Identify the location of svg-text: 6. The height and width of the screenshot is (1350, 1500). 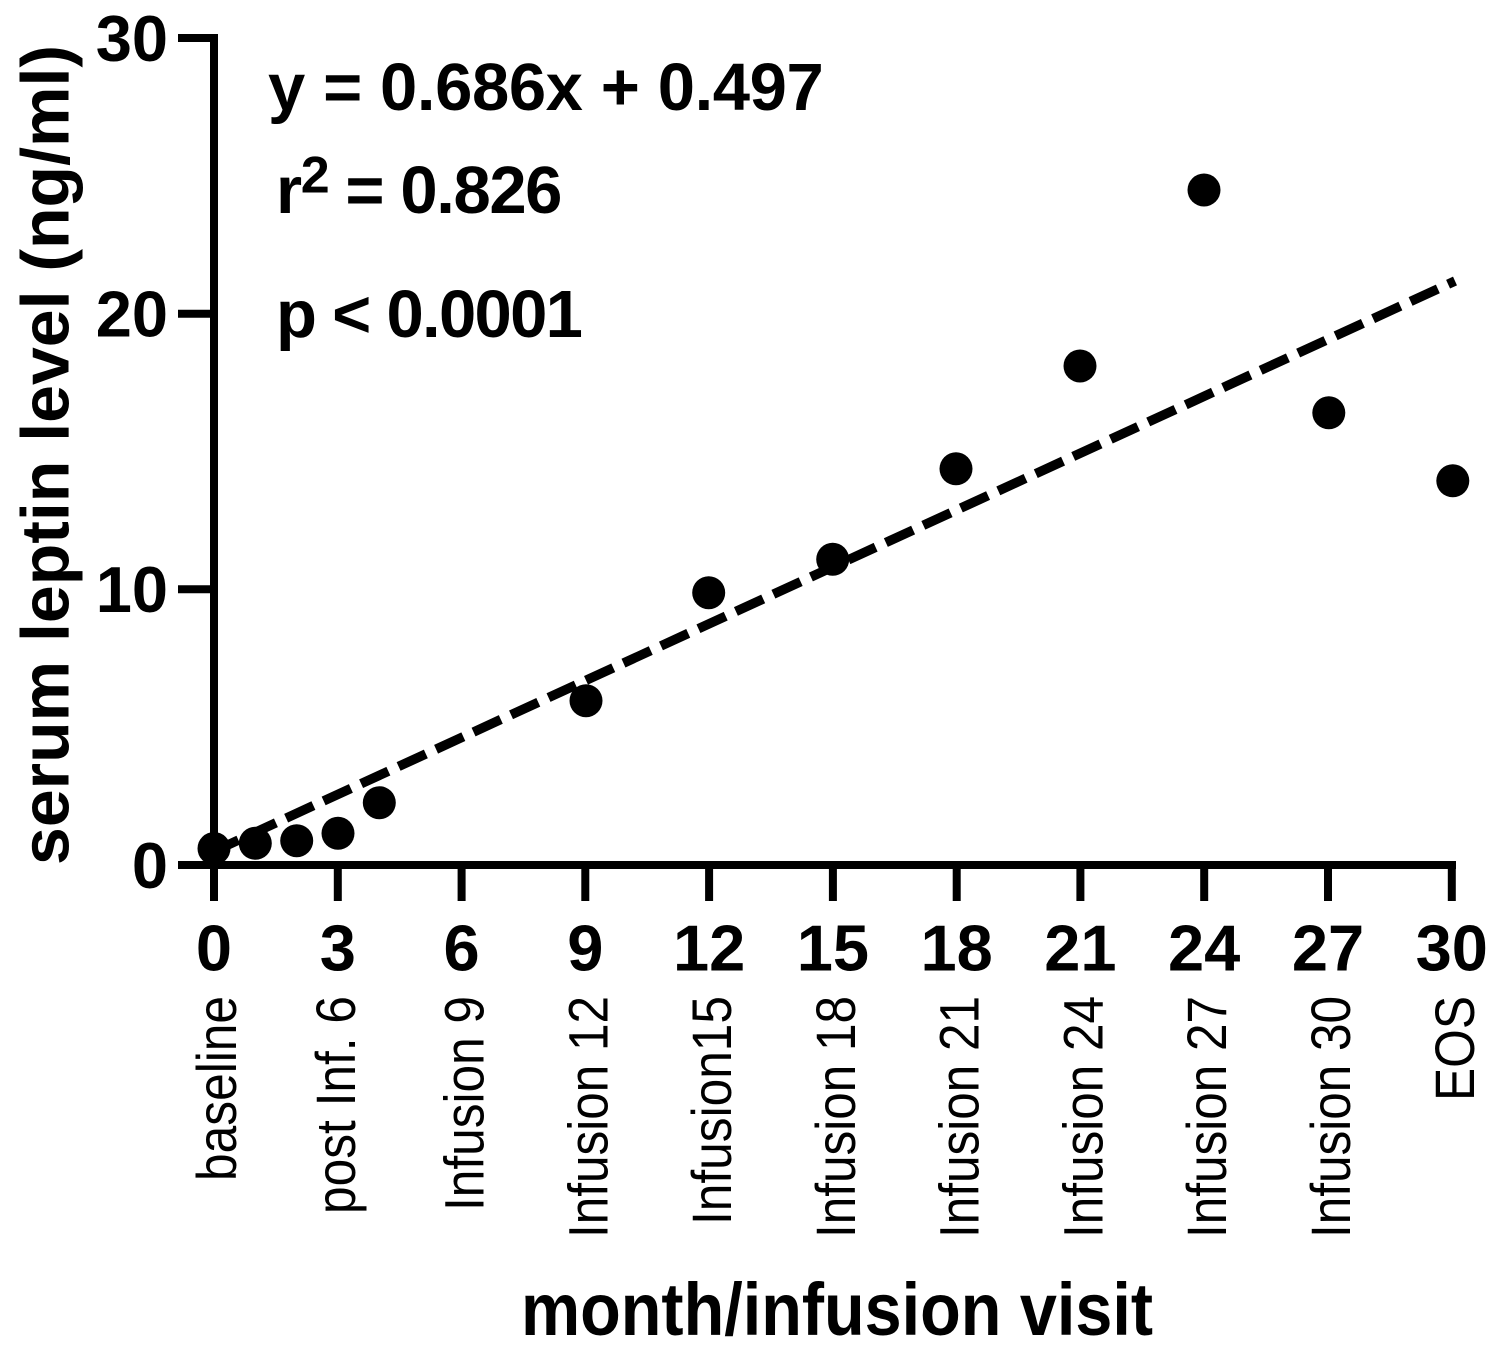
(462, 948).